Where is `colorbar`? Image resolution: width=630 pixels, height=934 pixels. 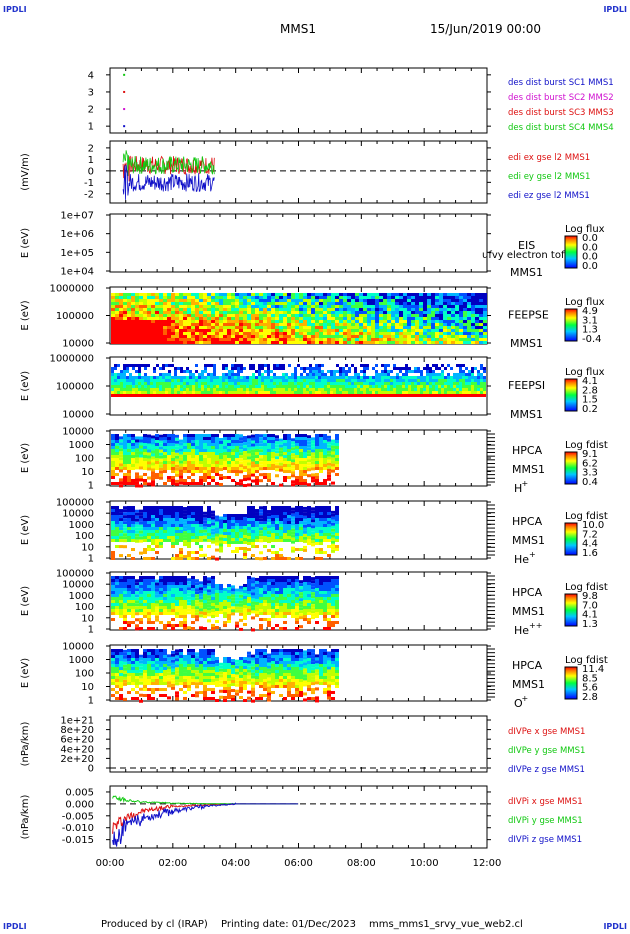
colorbar is located at coordinates (571, 252).